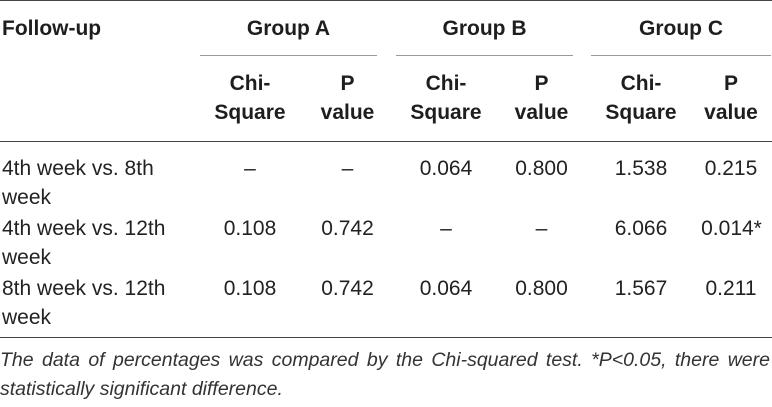 The width and height of the screenshot is (772, 407). Describe the element at coordinates (288, 28) in the screenshot. I see `header-group-a: Group A` at that location.